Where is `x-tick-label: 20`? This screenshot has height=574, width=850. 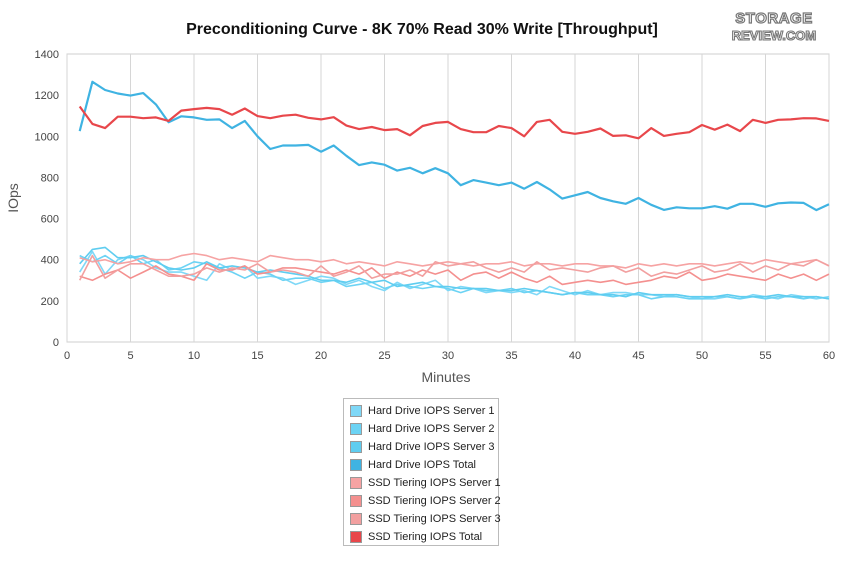 x-tick-label: 20 is located at coordinates (321, 356).